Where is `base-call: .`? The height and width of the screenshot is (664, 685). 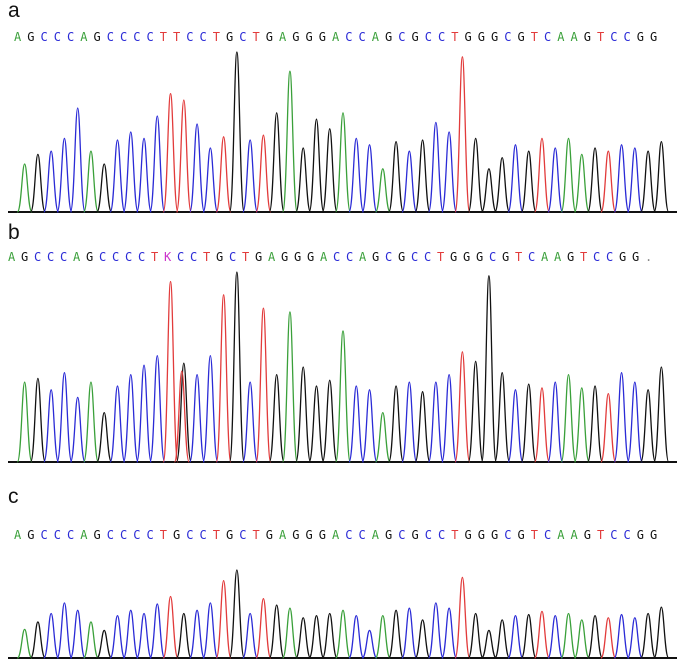 base-call: . is located at coordinates (649, 257).